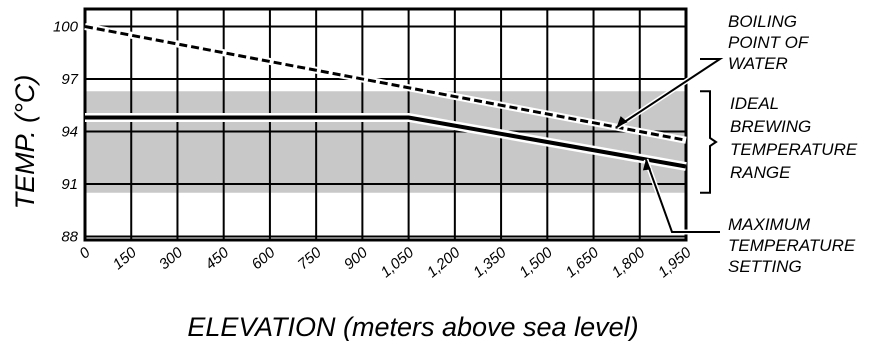 Image resolution: width=890 pixels, height=341 pixels. What do you see at coordinates (66, 27) in the screenshot?
I see `y-tick-label: 100` at bounding box center [66, 27].